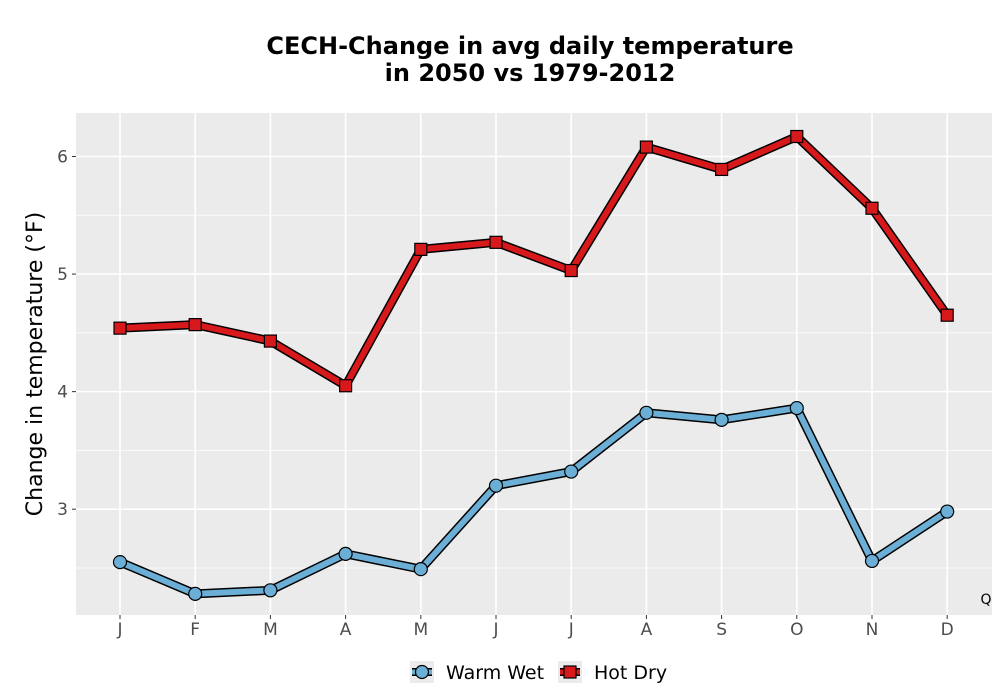 This screenshot has height=700, width=1000. Describe the element at coordinates (872, 630) in the screenshot. I see `x-tick-label: N` at that location.